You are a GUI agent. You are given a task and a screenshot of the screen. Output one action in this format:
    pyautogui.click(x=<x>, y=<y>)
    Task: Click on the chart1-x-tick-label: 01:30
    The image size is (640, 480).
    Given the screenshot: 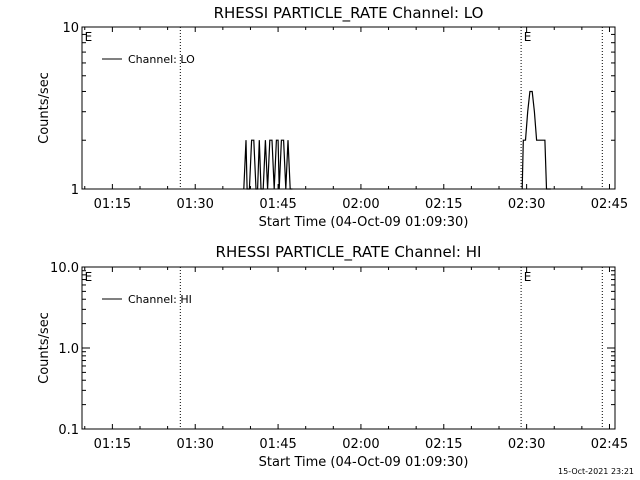 What is the action you would take?
    pyautogui.click(x=194, y=204)
    